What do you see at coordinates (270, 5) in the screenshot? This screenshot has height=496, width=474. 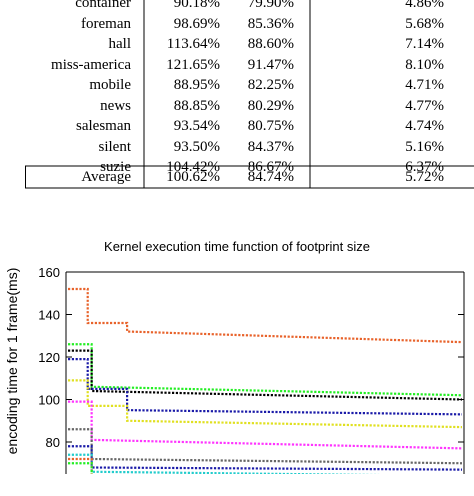 I see `table-cell-c2: 79.90%` at bounding box center [270, 5].